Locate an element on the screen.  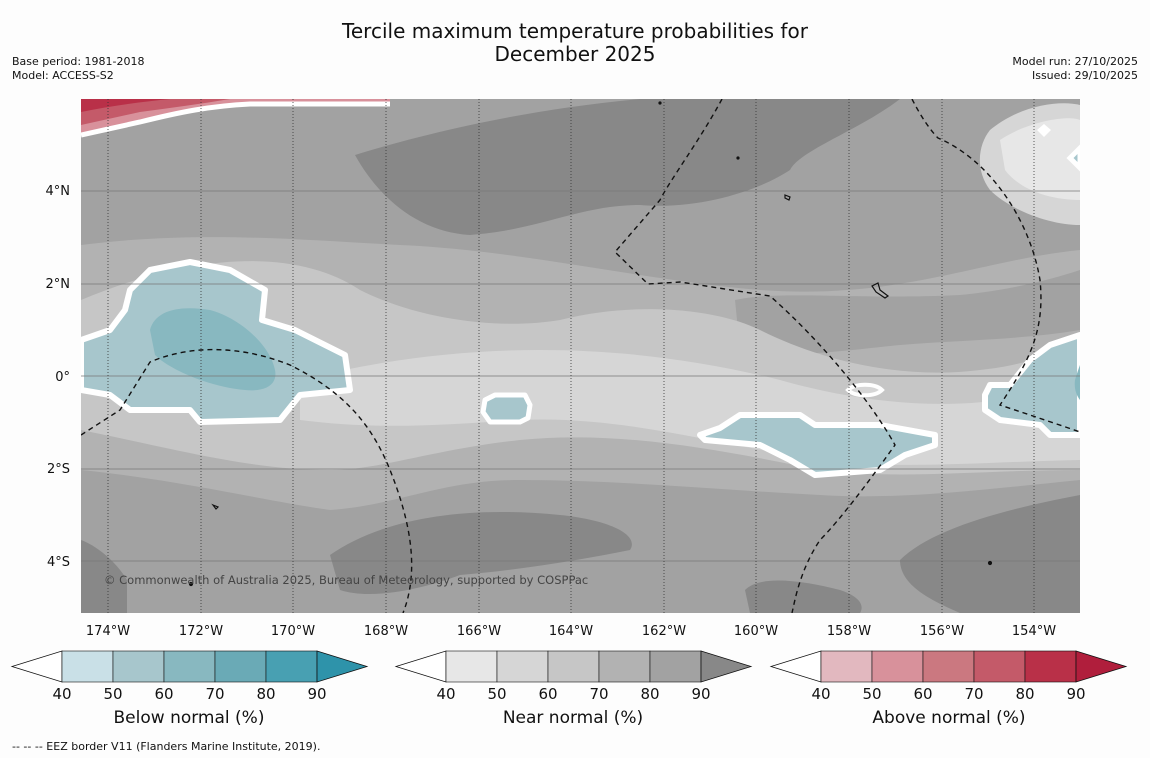
lon-label: 174°W is located at coordinates (108, 631).